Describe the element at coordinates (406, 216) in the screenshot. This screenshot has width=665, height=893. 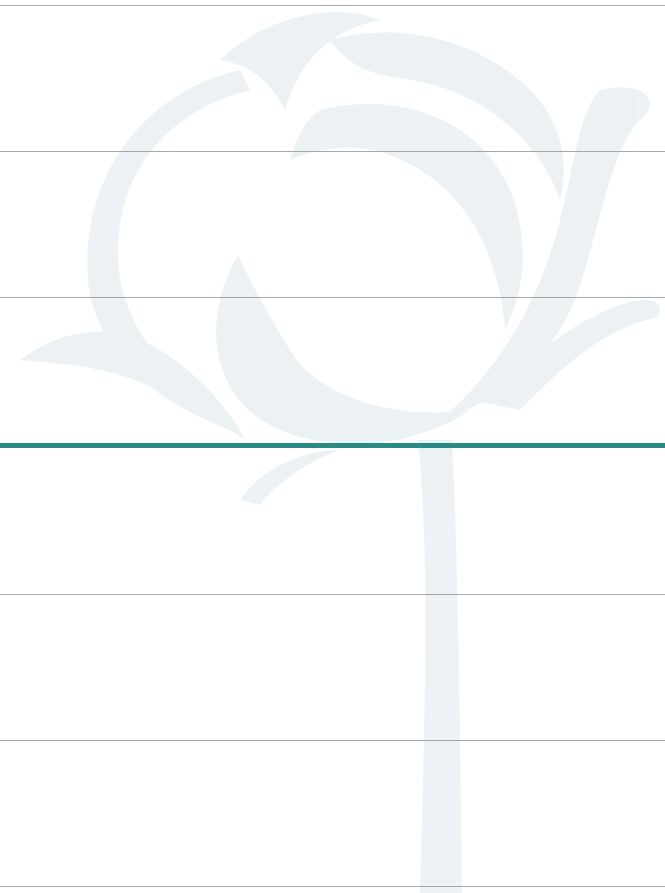
I see `inner-petal` at that location.